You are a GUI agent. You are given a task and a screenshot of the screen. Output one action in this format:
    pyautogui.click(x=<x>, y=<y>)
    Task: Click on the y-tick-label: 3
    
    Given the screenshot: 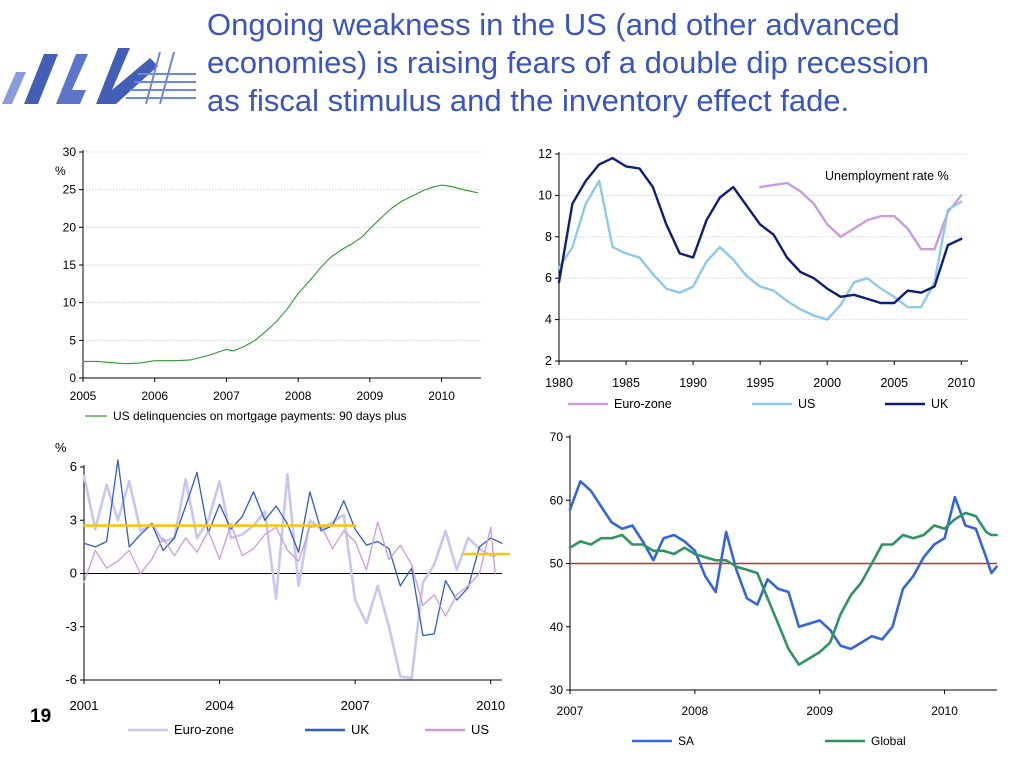 What is the action you would take?
    pyautogui.click(x=73, y=519)
    